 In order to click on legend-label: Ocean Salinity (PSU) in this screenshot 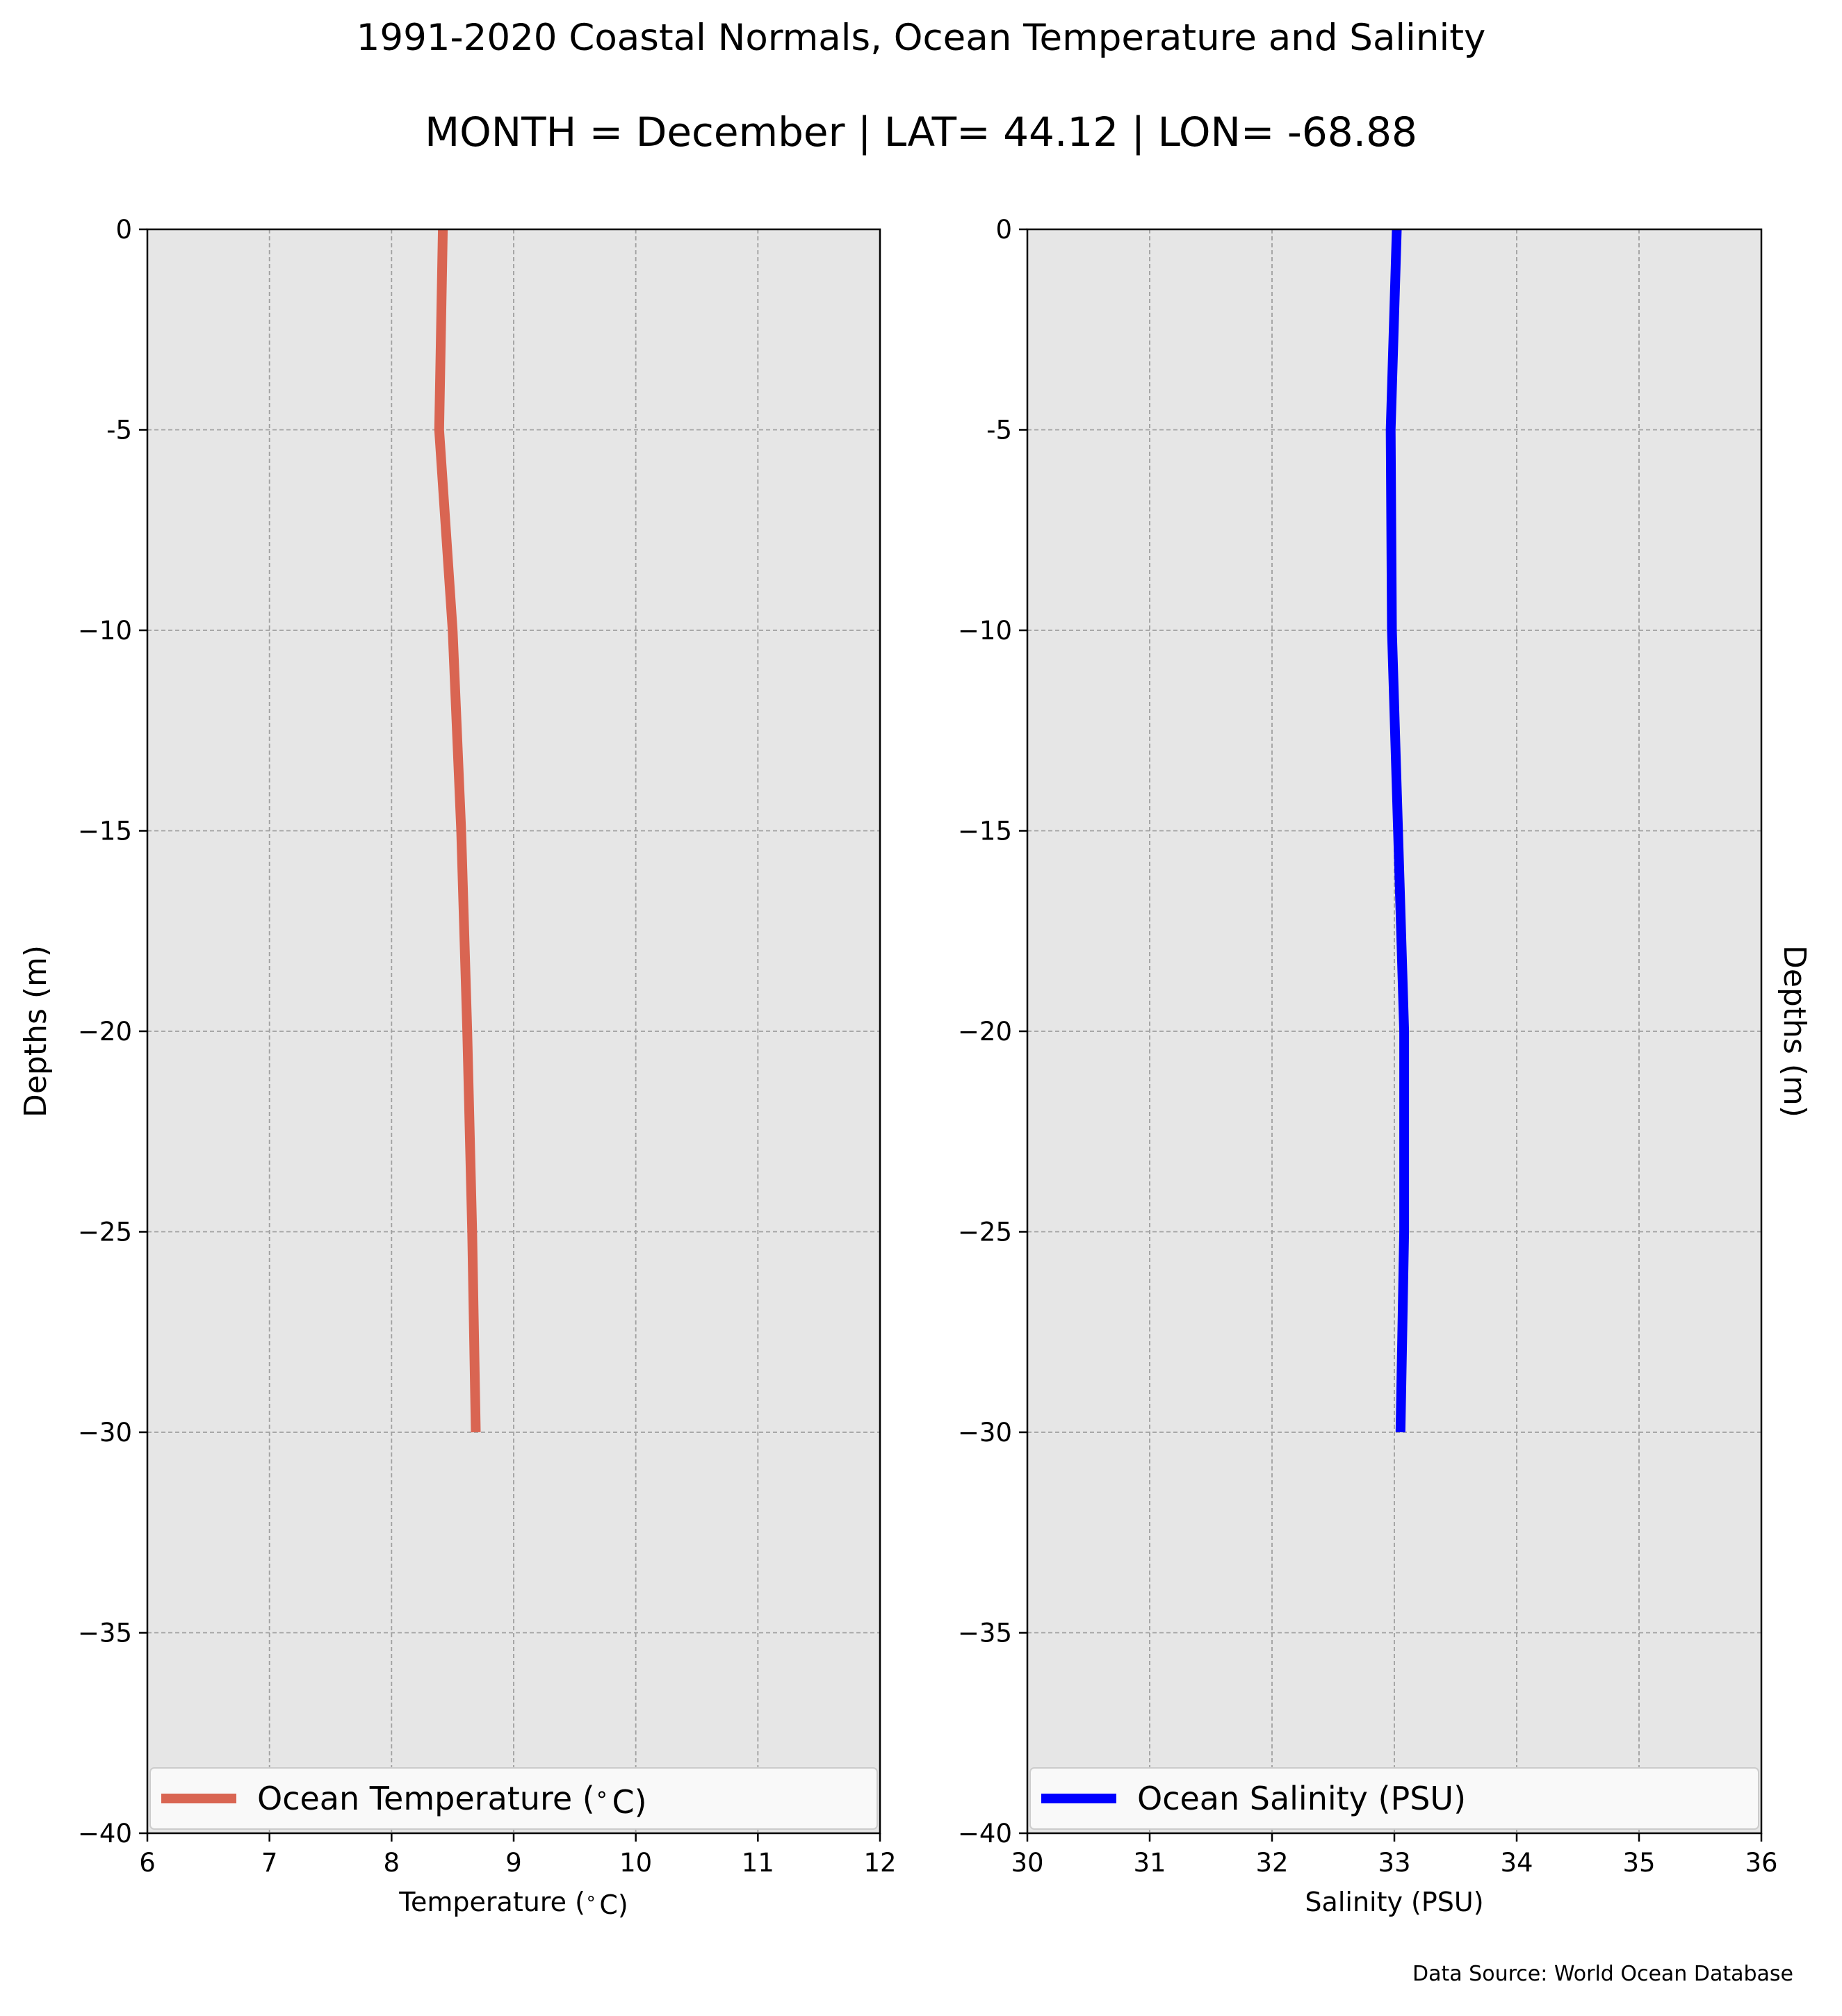, I will do `click(1301, 1799)`.